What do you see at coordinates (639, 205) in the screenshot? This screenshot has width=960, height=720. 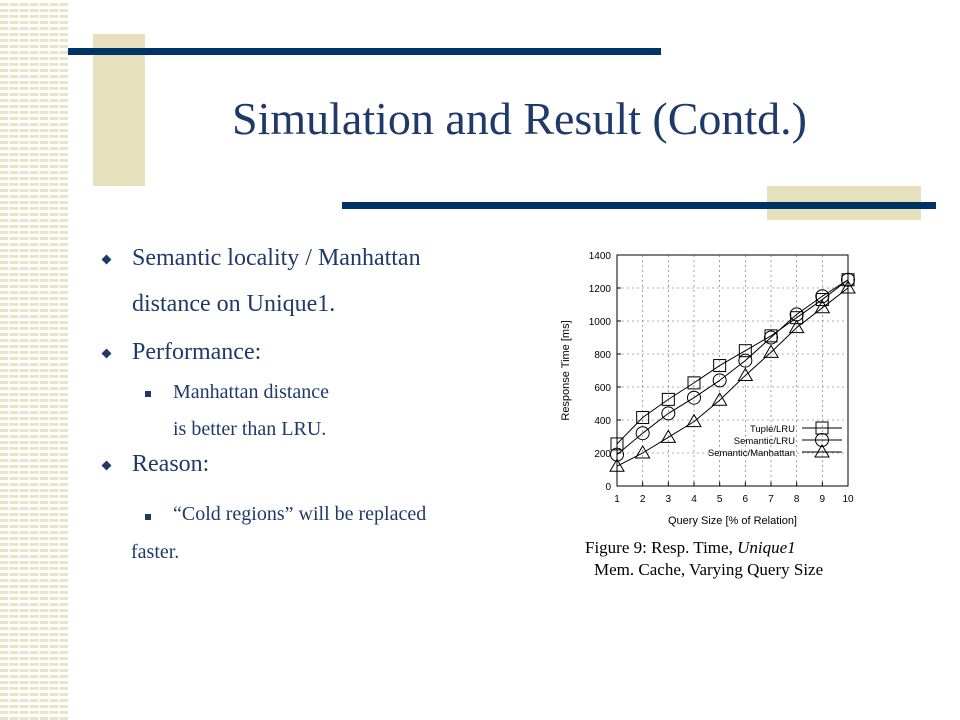 I see `bottom-rule` at bounding box center [639, 205].